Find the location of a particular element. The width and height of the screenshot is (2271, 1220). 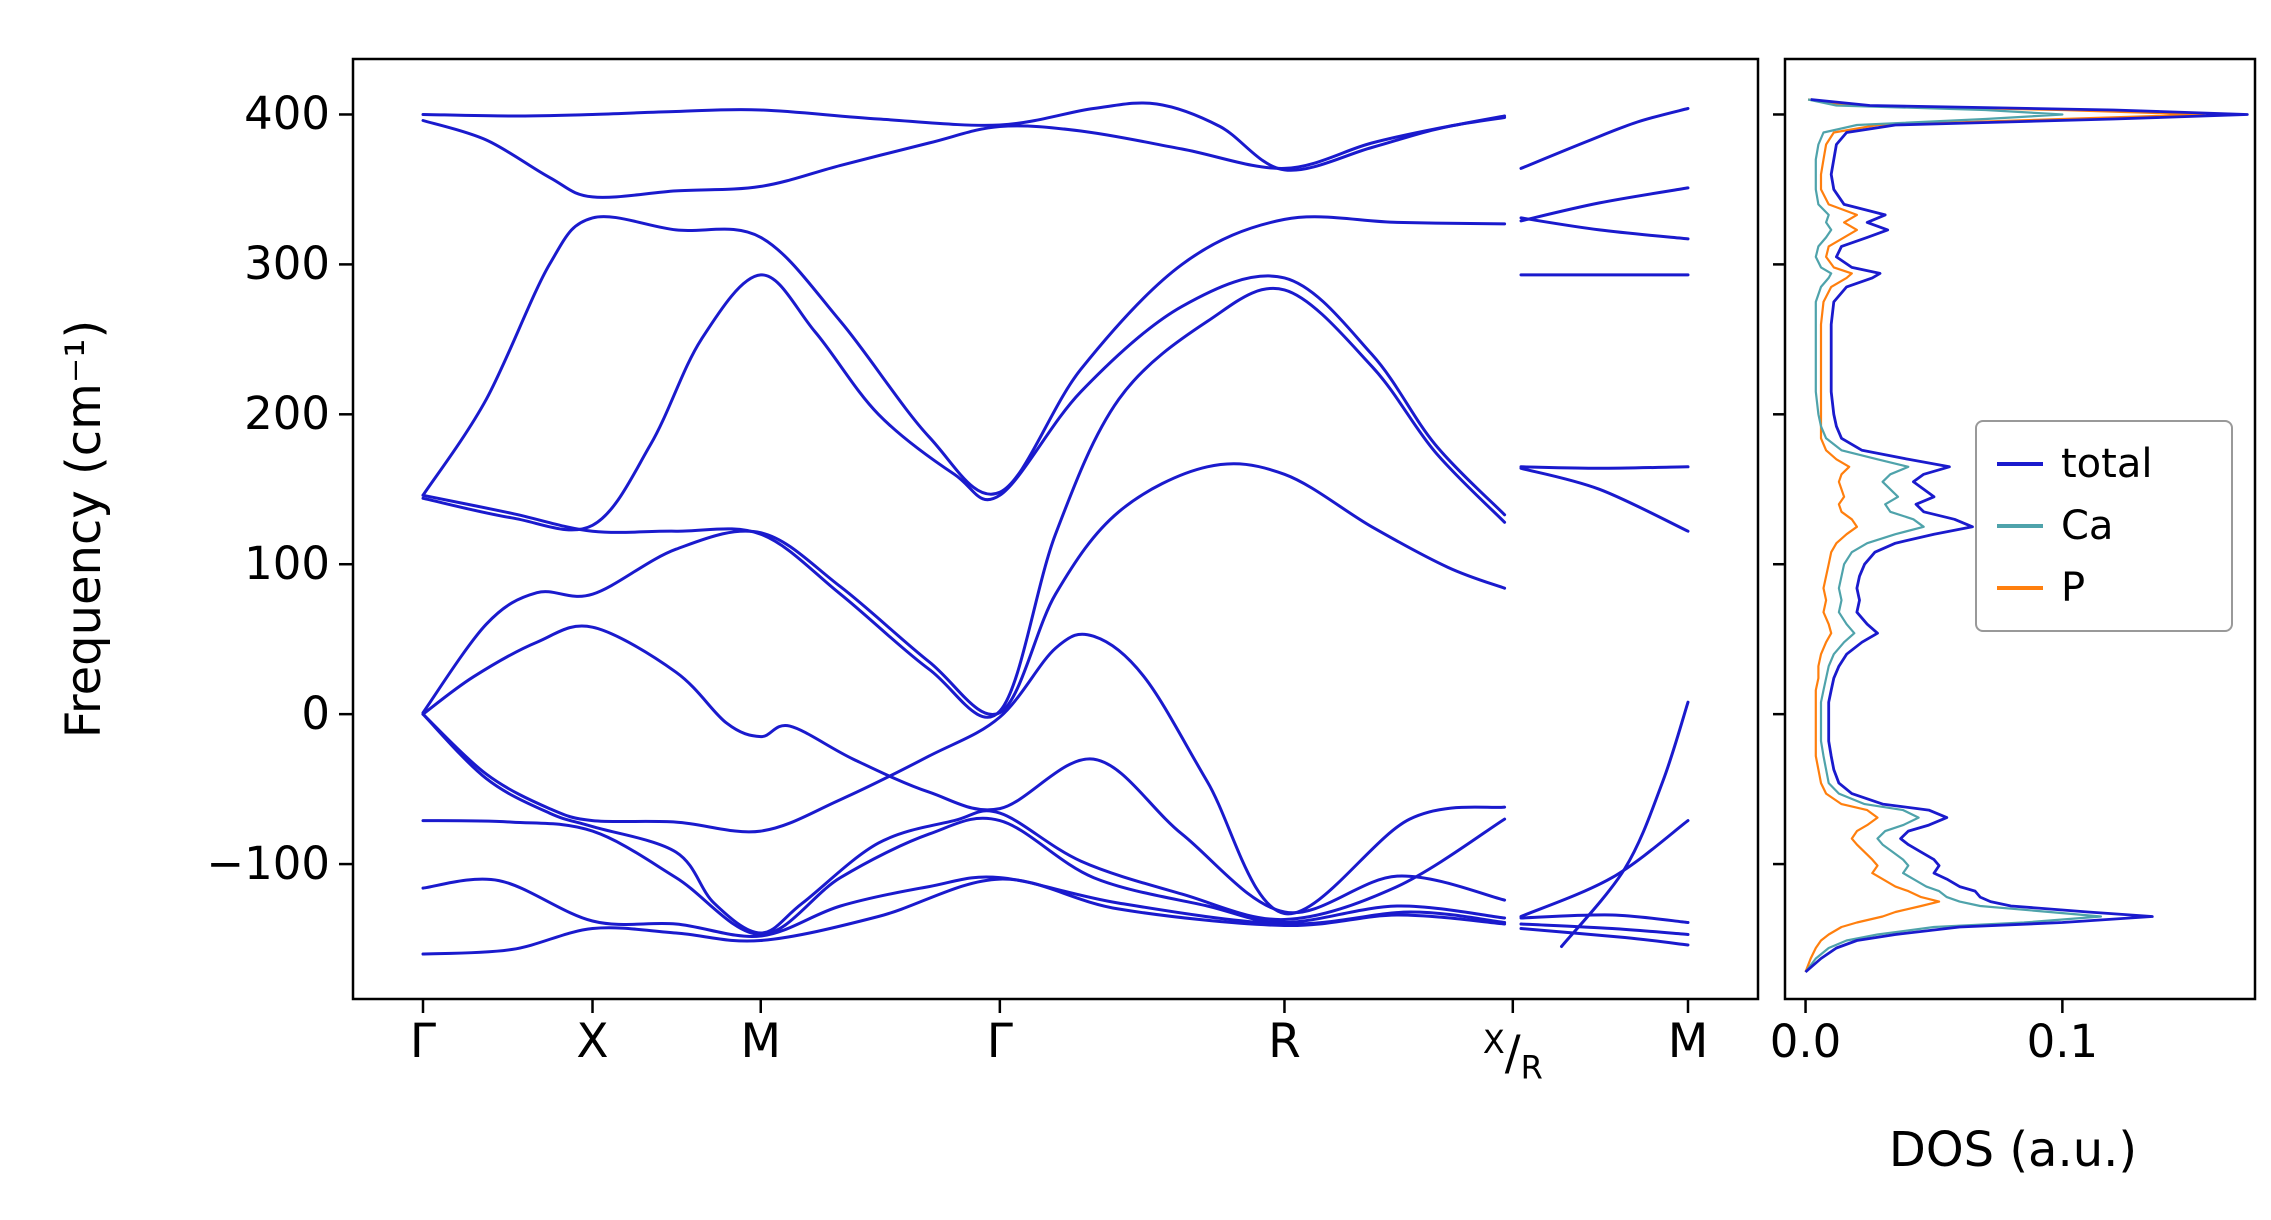

k-point-label: R is located at coordinates (1284, 1041).